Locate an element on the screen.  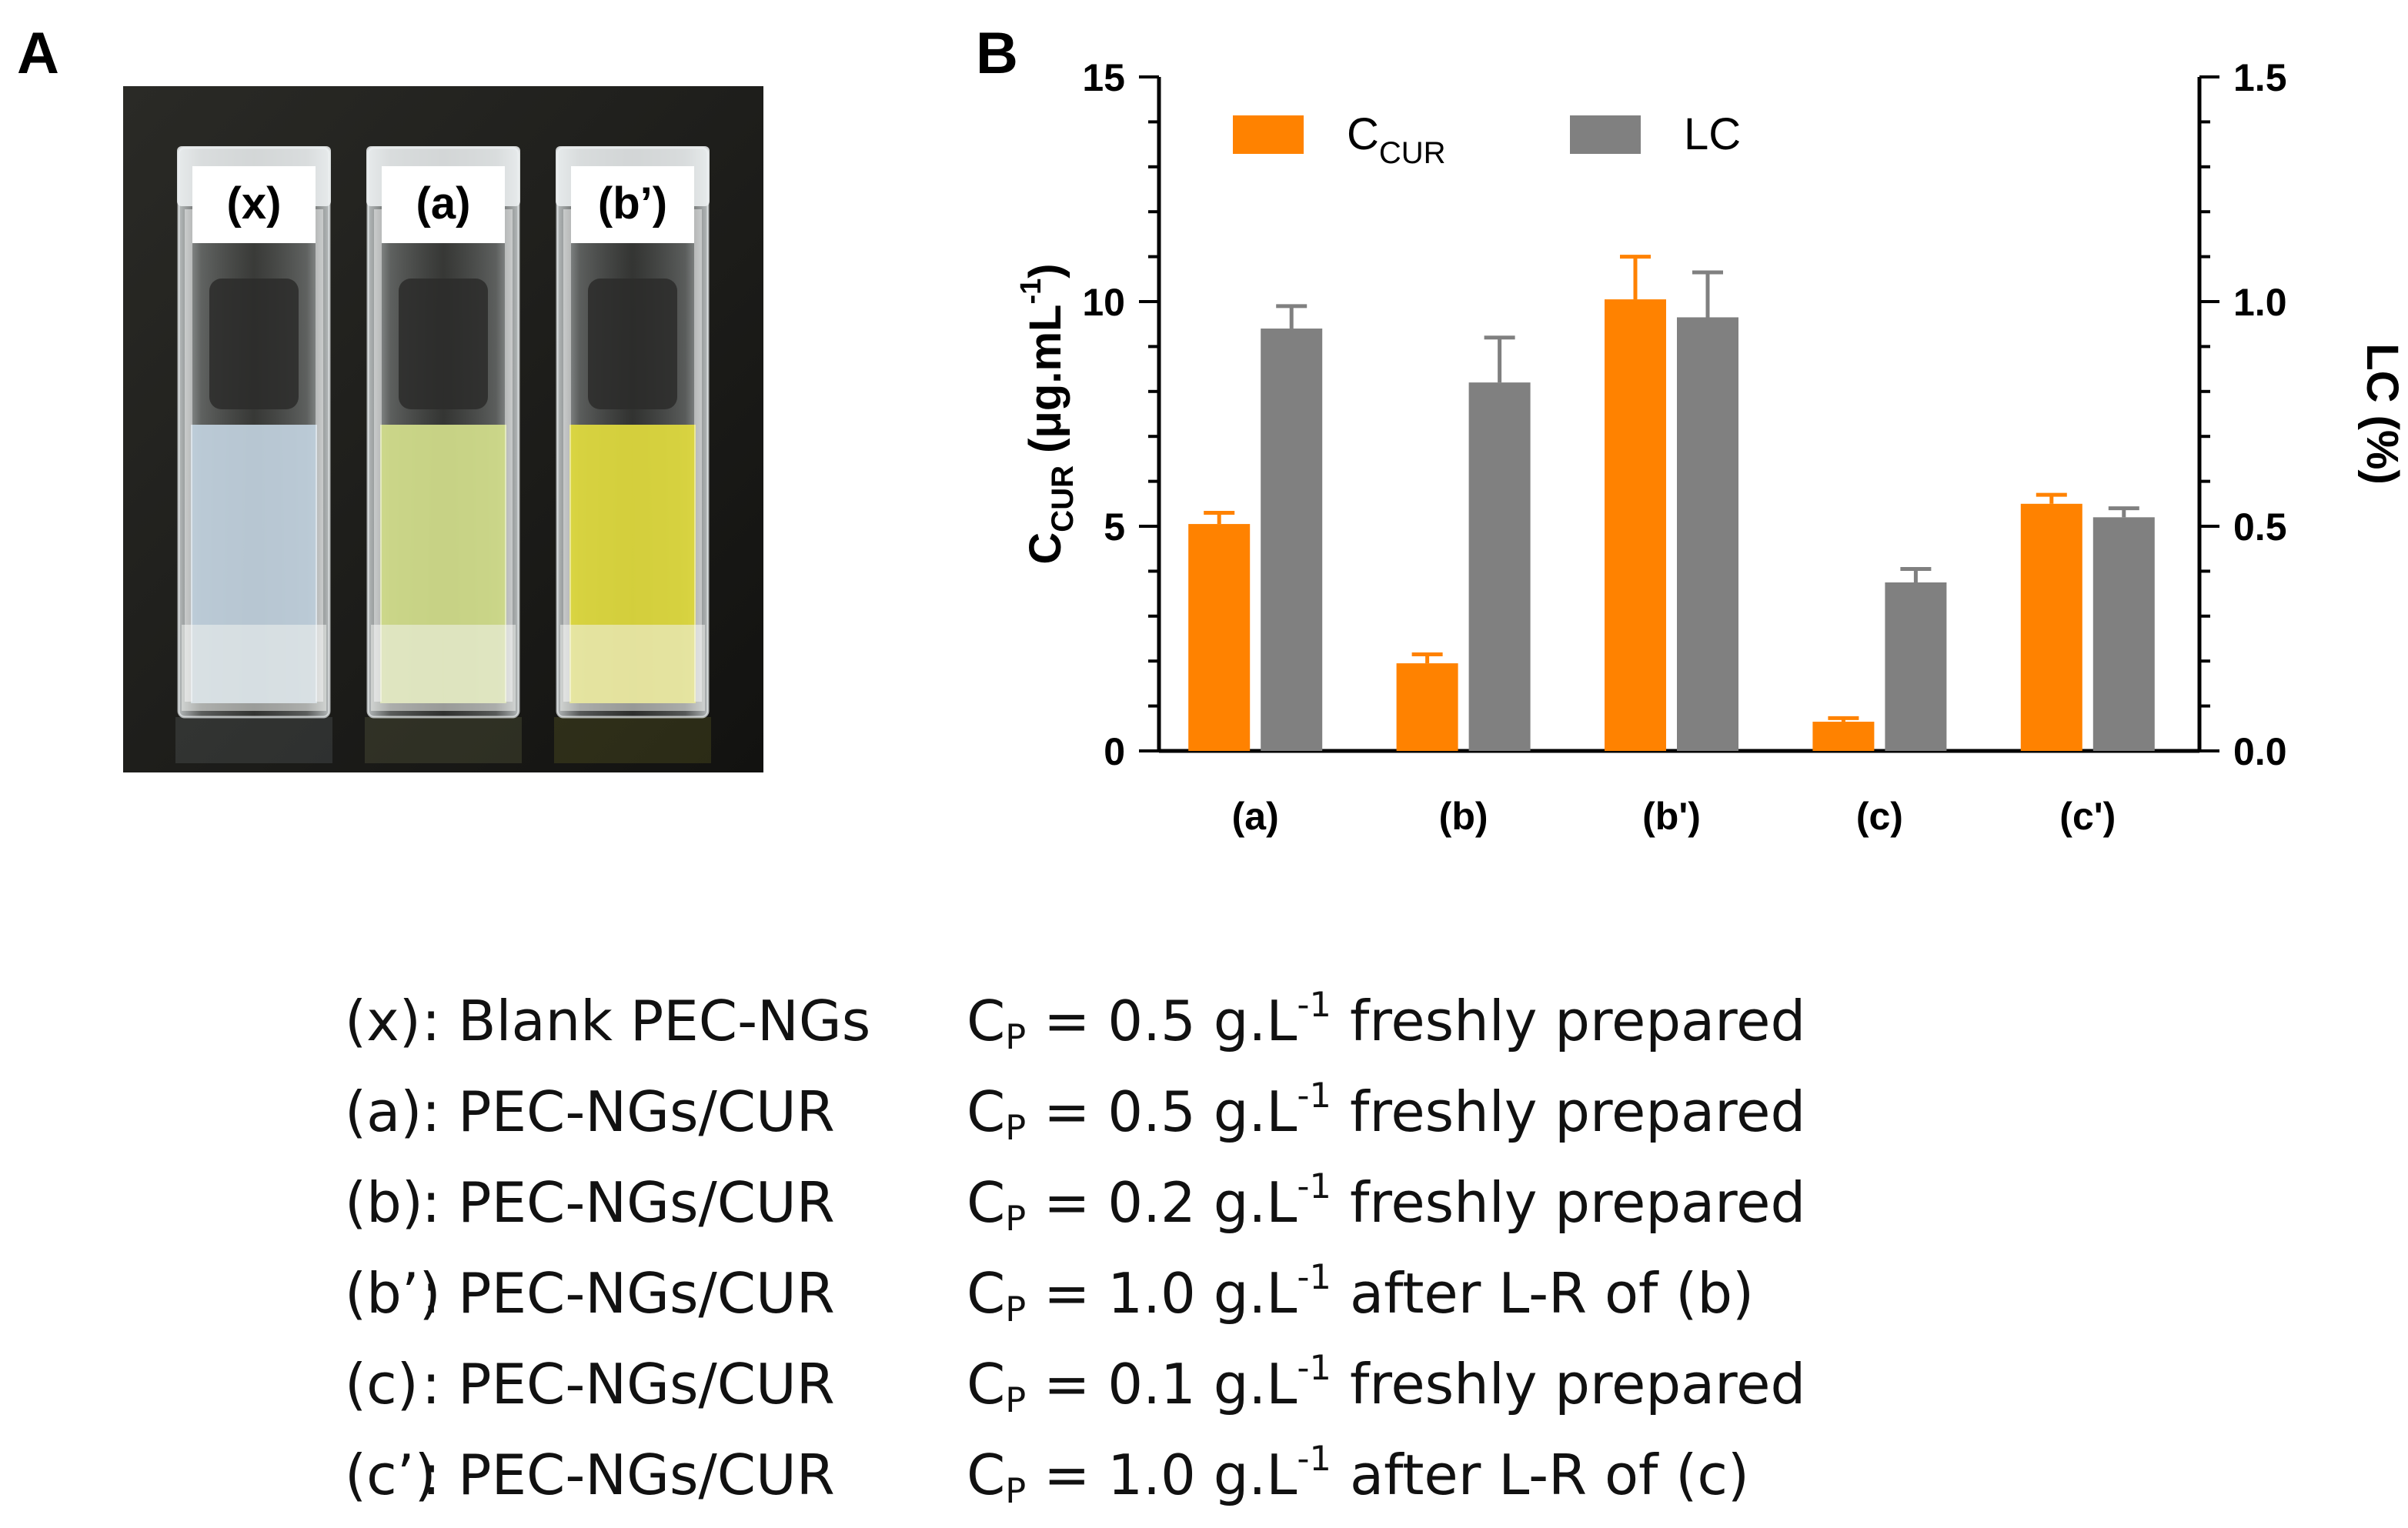
y-left-tick-label: 0 is located at coordinates (1114, 752).